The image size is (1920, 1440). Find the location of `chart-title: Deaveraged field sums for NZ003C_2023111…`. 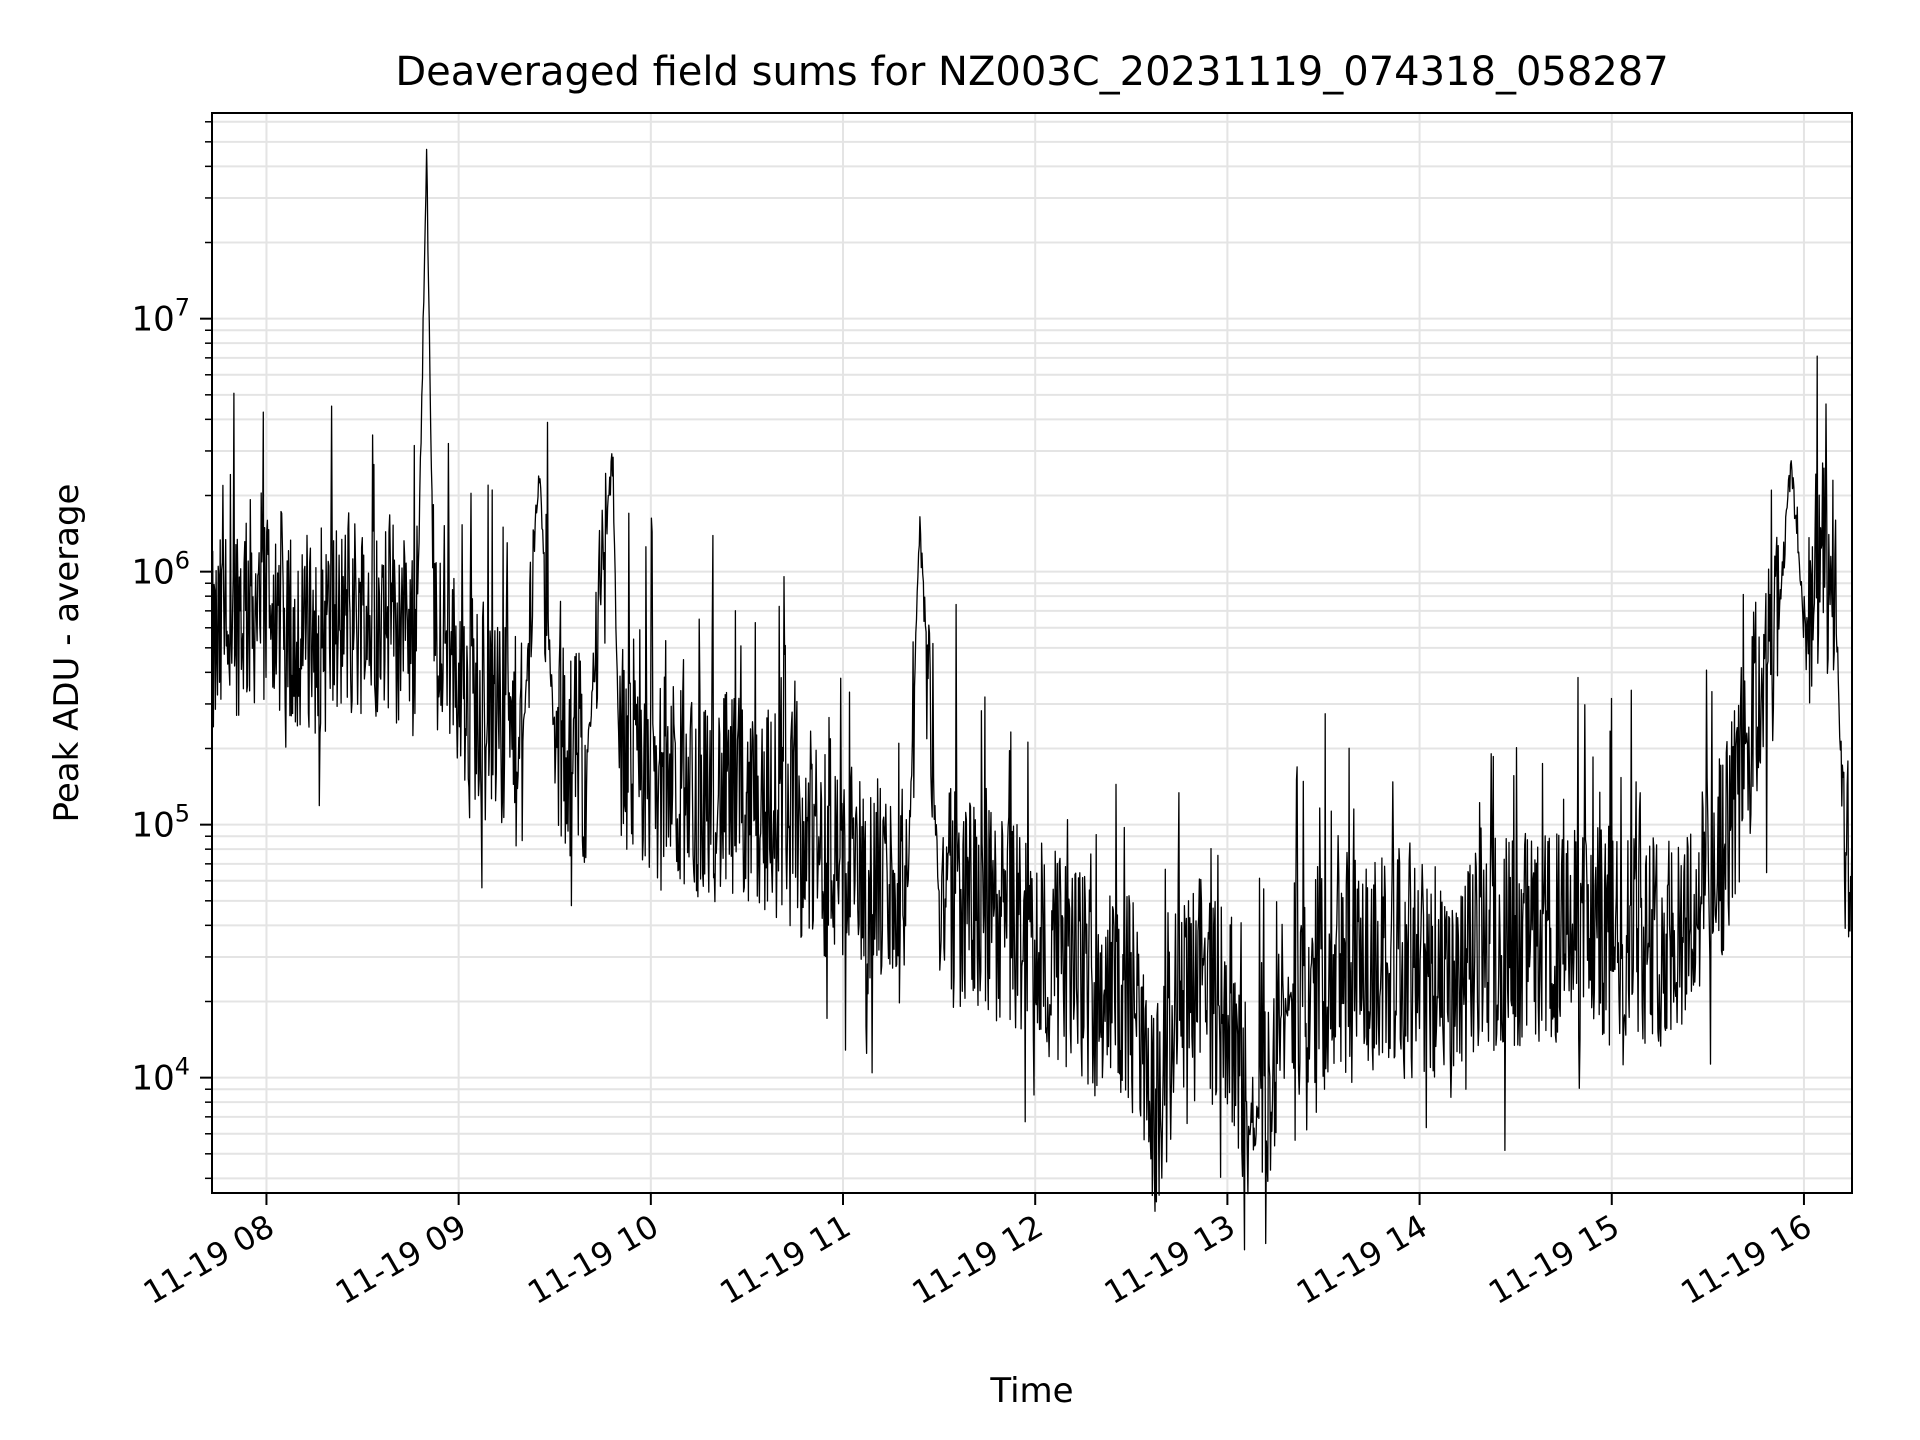

chart-title: Deaveraged field sums for NZ003C_2023111… is located at coordinates (1031, 72).